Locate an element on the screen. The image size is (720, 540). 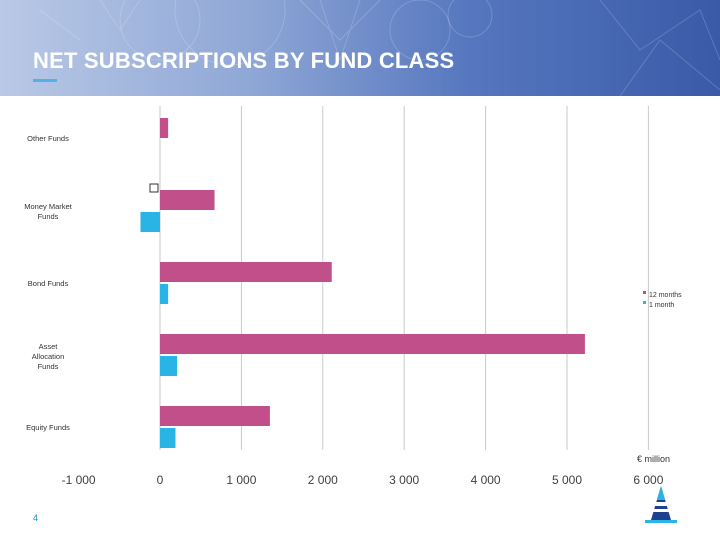
x-tick-label: 2 000 is located at coordinates (323, 480).